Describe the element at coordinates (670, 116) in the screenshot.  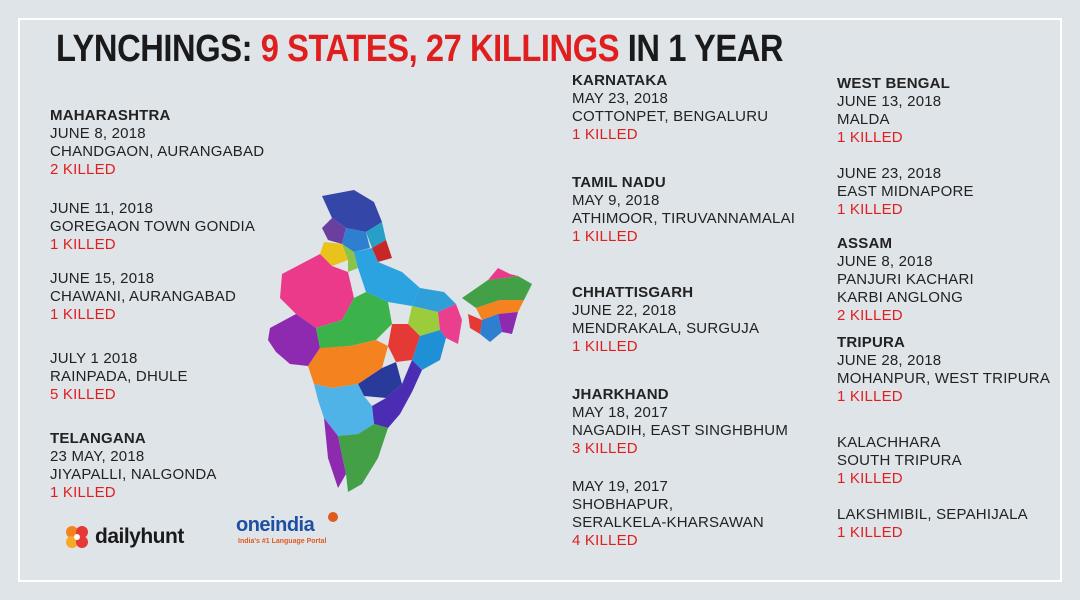
I see `incident-place: COTTONPET, BENGALURU` at that location.